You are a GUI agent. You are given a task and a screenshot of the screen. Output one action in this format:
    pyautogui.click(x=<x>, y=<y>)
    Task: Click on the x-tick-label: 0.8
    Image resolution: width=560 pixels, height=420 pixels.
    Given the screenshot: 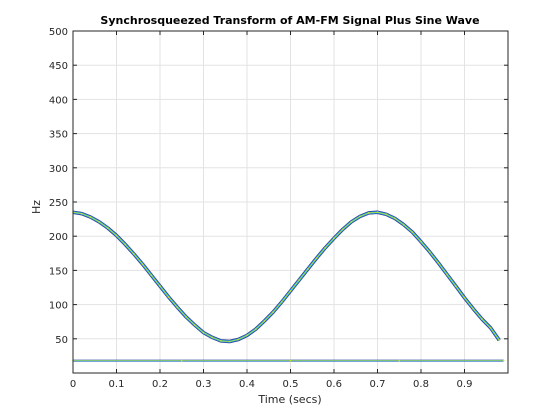 What is the action you would take?
    pyautogui.click(x=421, y=384)
    